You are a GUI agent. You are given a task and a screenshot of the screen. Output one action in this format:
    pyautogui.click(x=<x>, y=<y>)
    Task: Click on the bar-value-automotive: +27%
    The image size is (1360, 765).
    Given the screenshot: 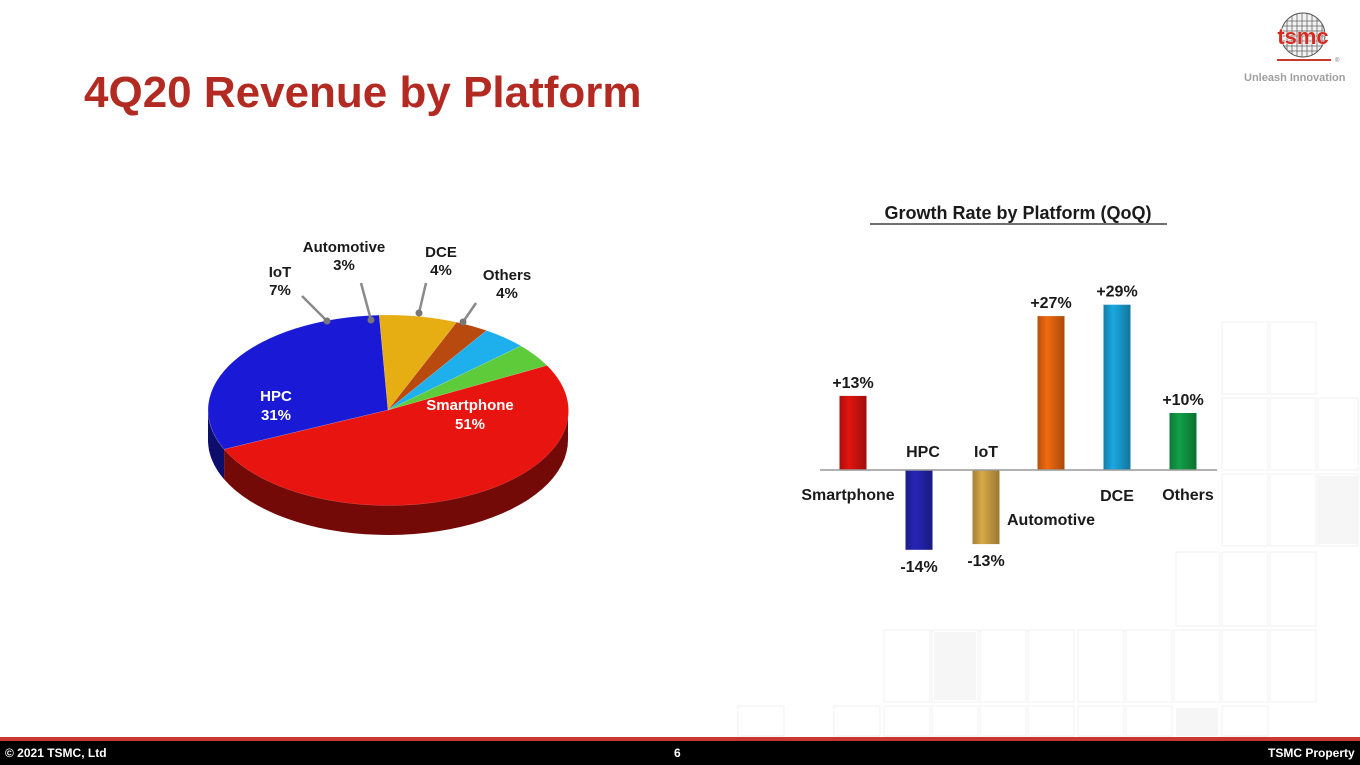 What is the action you would take?
    pyautogui.click(x=1050, y=303)
    